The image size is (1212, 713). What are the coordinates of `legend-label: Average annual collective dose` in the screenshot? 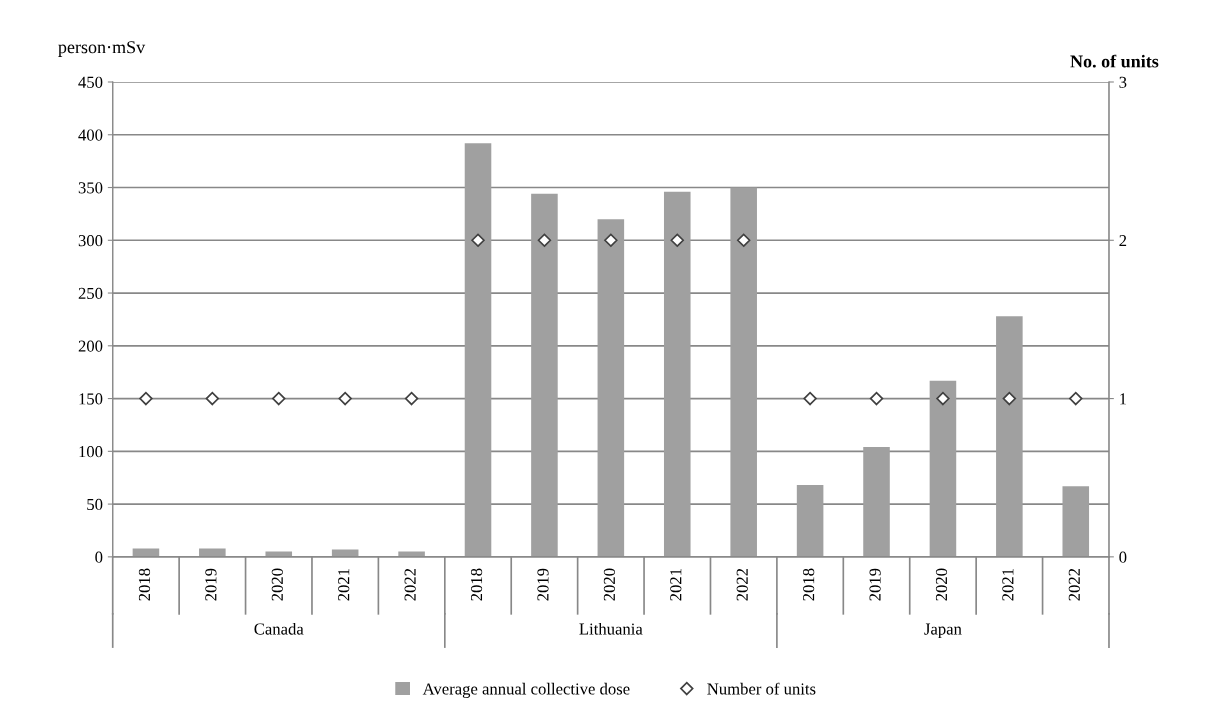 It's located at (526, 690).